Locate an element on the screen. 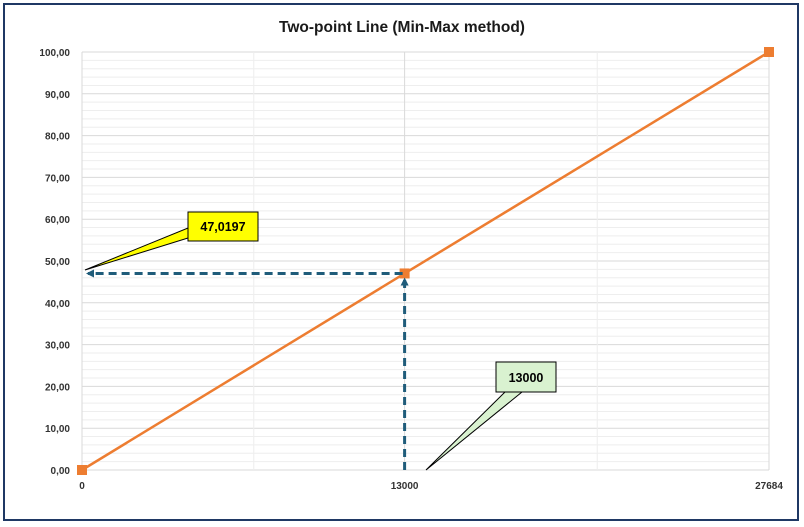 Image resolution: width=804 pixels, height=527 pixels. y-tick-label: 50,00 is located at coordinates (57, 262).